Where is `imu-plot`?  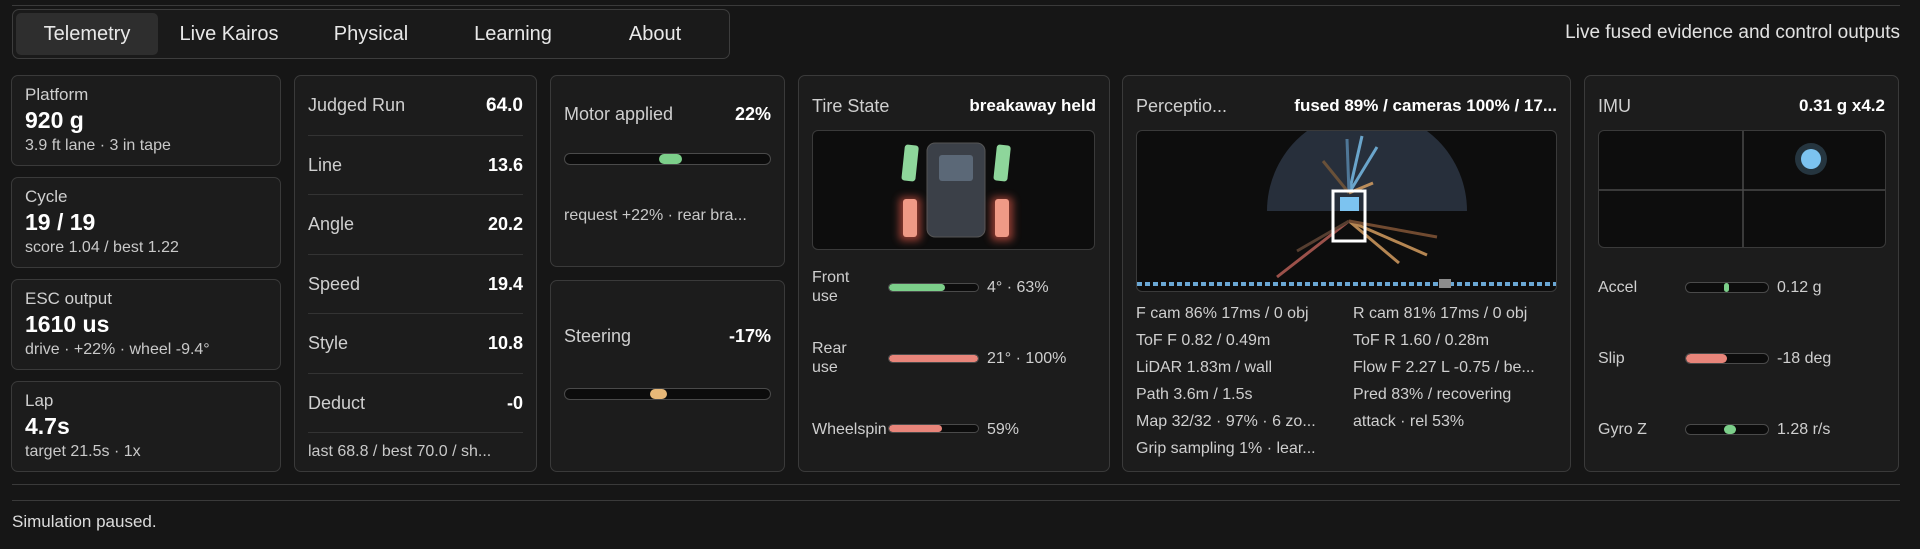 imu-plot is located at coordinates (1742, 189).